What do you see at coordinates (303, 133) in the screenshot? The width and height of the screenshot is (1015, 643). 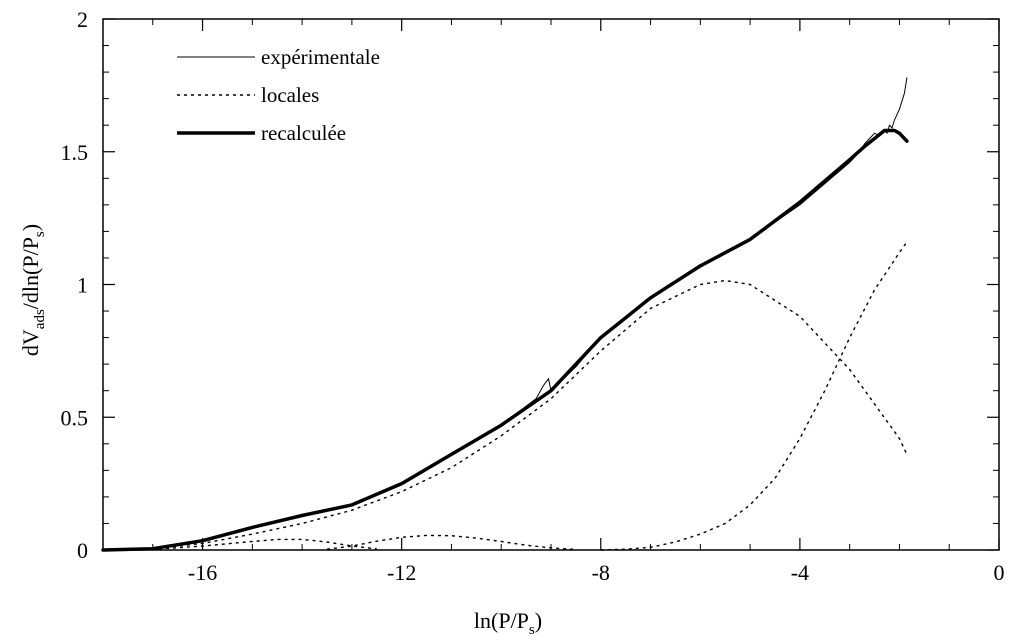 I see `legend-label-recalculee: recalculée` at bounding box center [303, 133].